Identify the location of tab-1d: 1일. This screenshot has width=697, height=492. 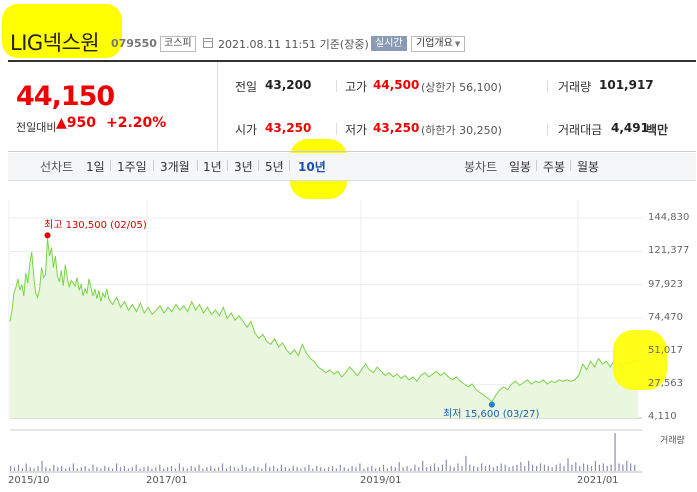
(95, 167).